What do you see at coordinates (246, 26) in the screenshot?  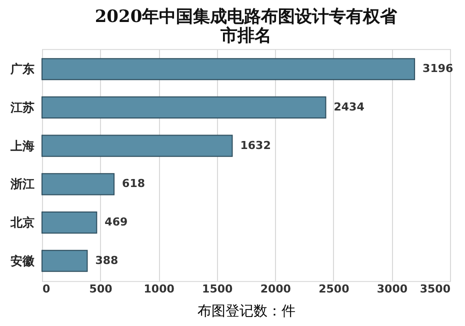 I see `chart-title: 2020年中国集成电路布图设计专有权省市排名` at bounding box center [246, 26].